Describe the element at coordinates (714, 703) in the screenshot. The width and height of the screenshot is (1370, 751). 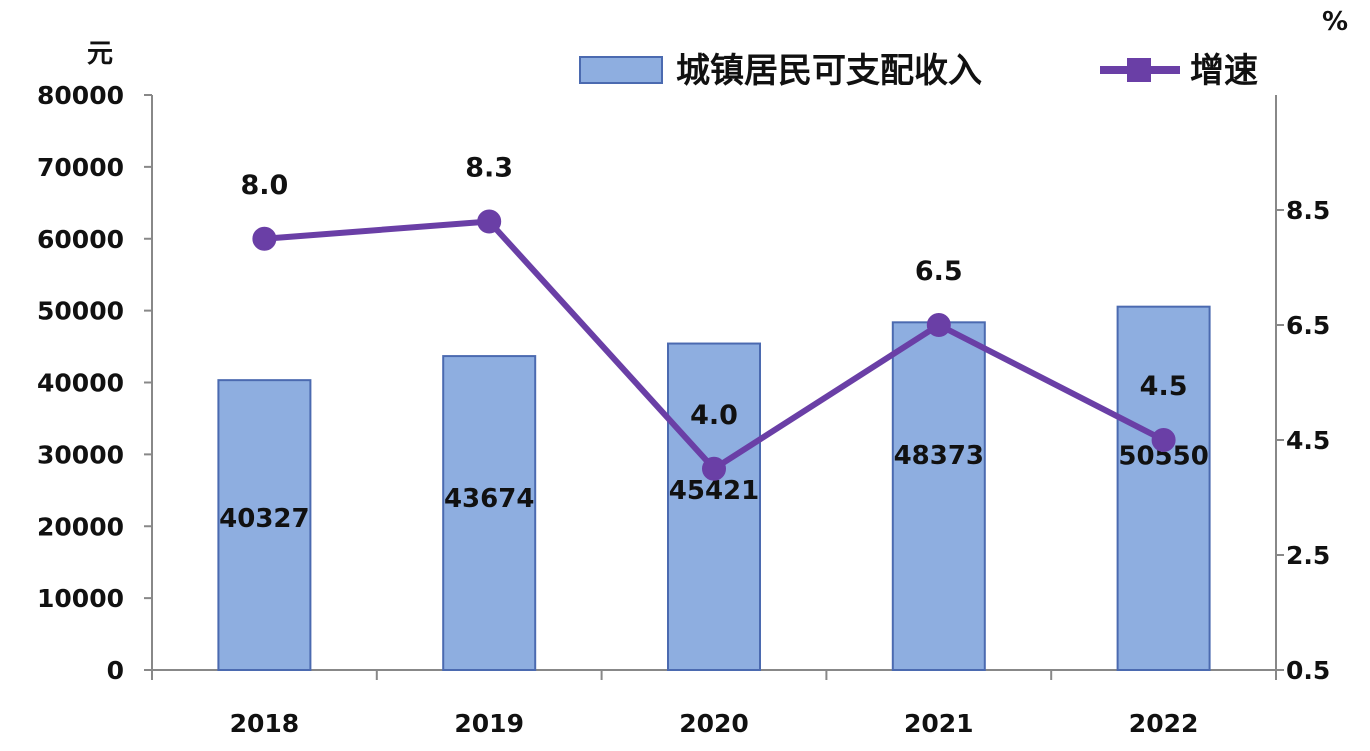
I see `x-axis: 2018 2019 2020 2021 2022` at that location.